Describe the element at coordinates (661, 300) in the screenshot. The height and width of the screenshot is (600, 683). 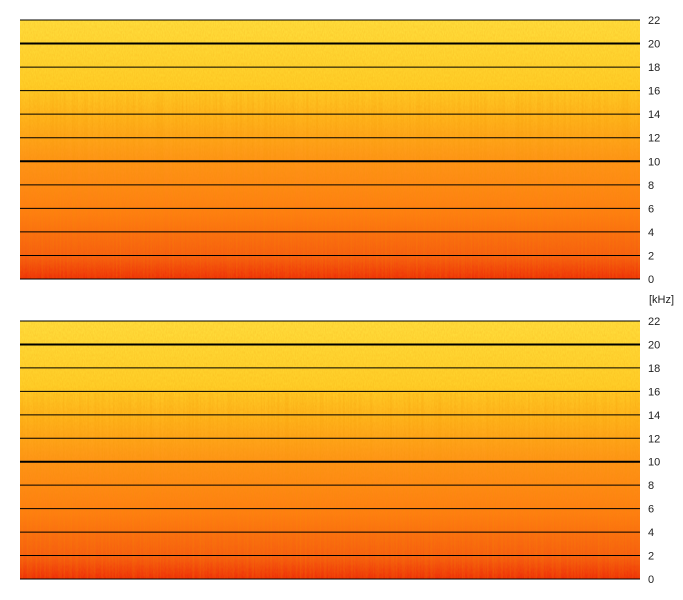
I see `unit-label: [kHz]` at that location.